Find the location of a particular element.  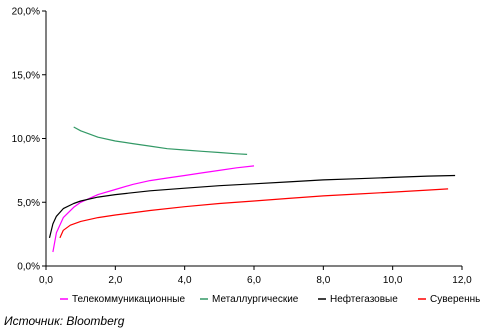

x-tick-label: 8,0 is located at coordinates (323, 280).